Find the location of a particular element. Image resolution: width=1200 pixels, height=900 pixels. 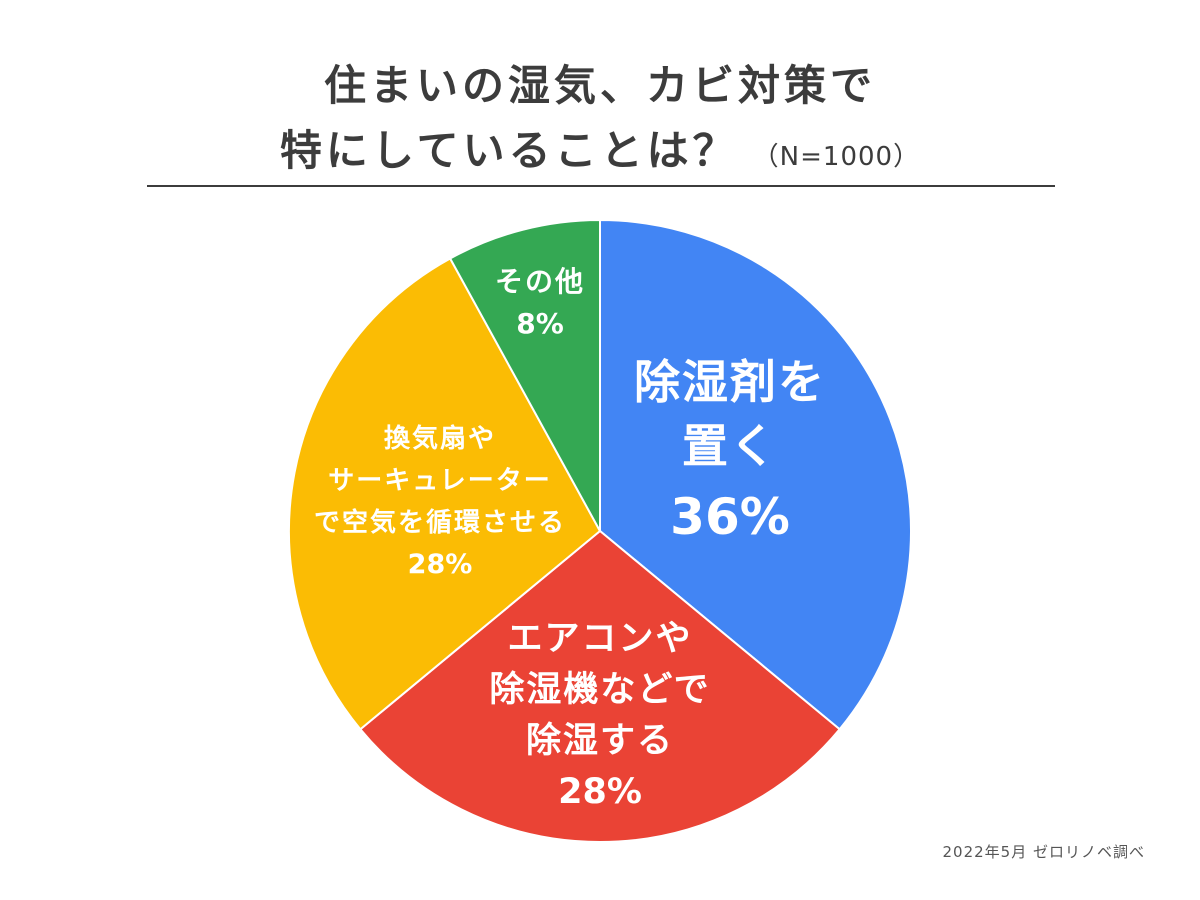

chart-title-line2: 特にしていることは？ （N=1000） is located at coordinates (600, 147).